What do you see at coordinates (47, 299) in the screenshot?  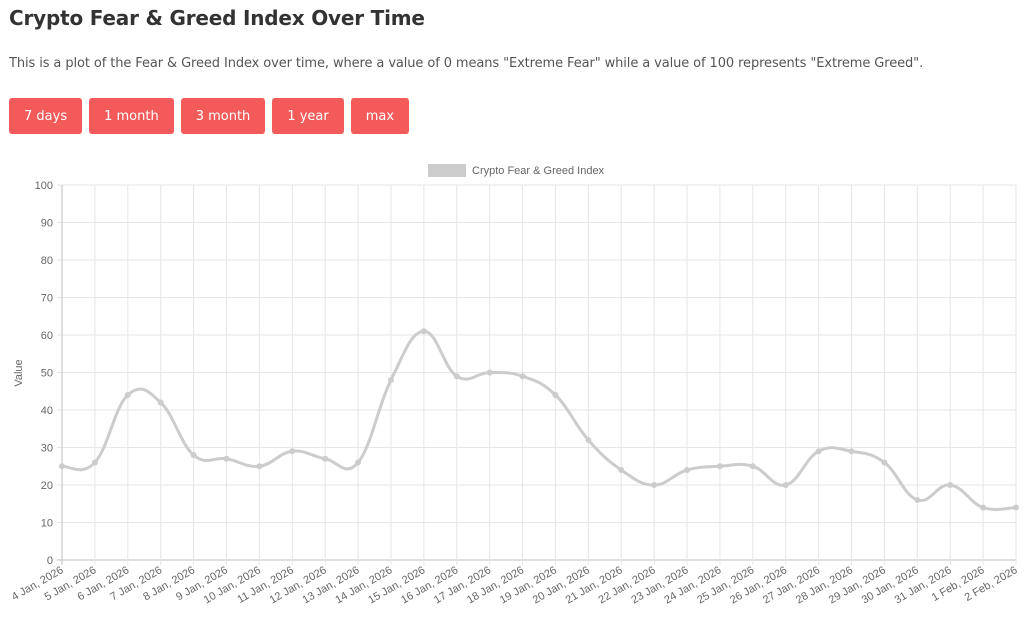 I see `y-tick-label: 70` at bounding box center [47, 299].